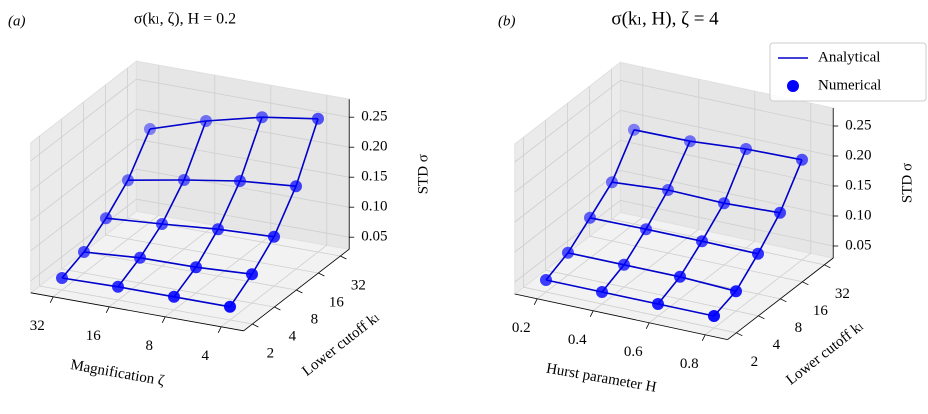 This screenshot has height=414, width=928. I want to click on x-tick-label: 0.4, so click(577, 340).